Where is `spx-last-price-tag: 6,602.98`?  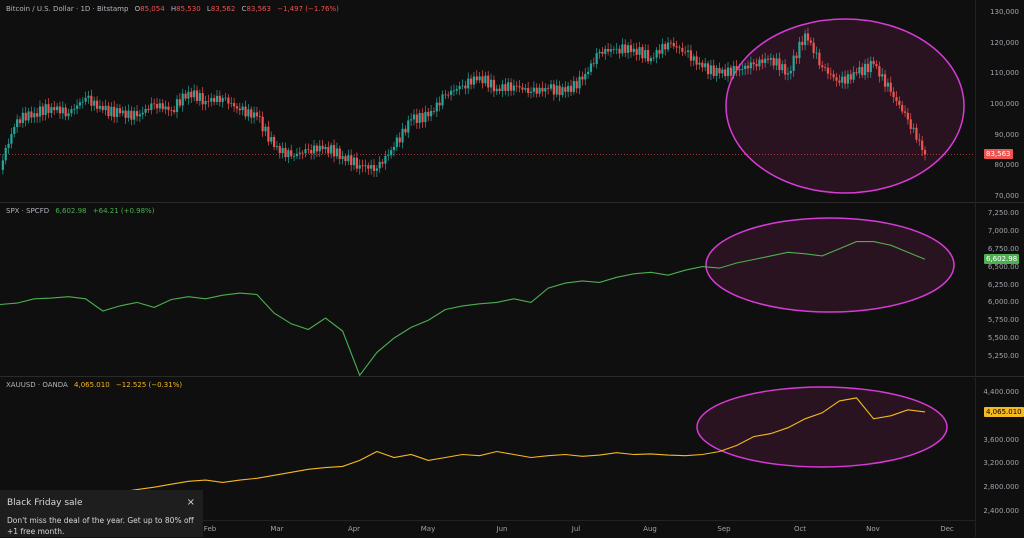 spx-last-price-tag: 6,602.98 is located at coordinates (1002, 259).